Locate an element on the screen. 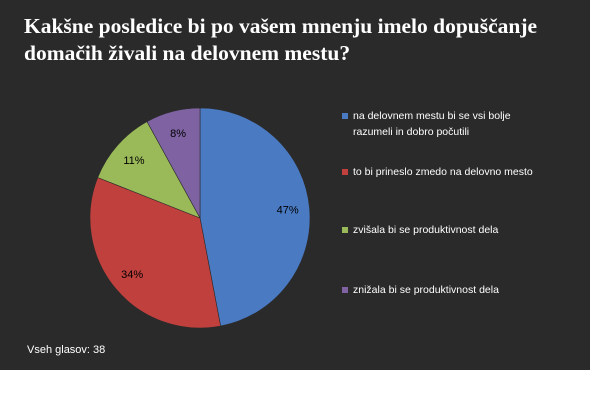 The height and width of the screenshot is (400, 590). legend-label: to bi prineslo zmedo na delovno mesto is located at coordinates (443, 172).